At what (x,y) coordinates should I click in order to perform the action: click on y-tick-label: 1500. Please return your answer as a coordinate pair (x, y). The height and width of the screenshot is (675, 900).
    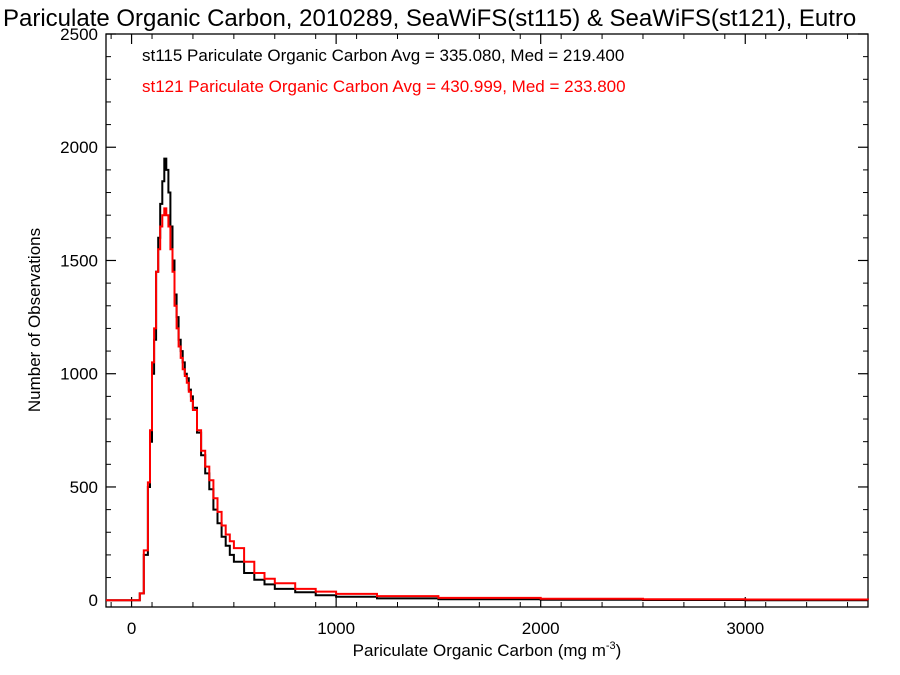
    Looking at the image, I should click on (79, 260).